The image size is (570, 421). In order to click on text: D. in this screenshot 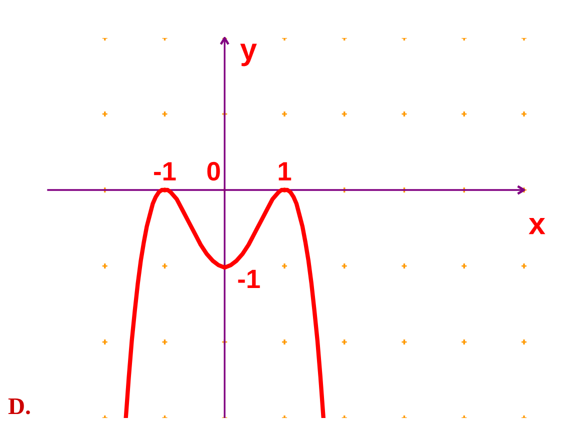, I will do `click(19, 406)`.